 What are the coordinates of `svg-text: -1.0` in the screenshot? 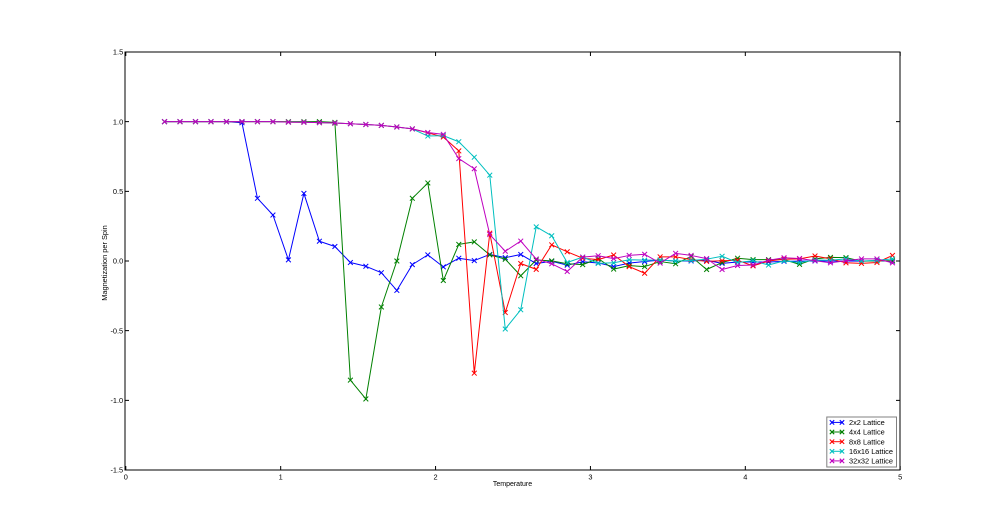 It's located at (116, 400).